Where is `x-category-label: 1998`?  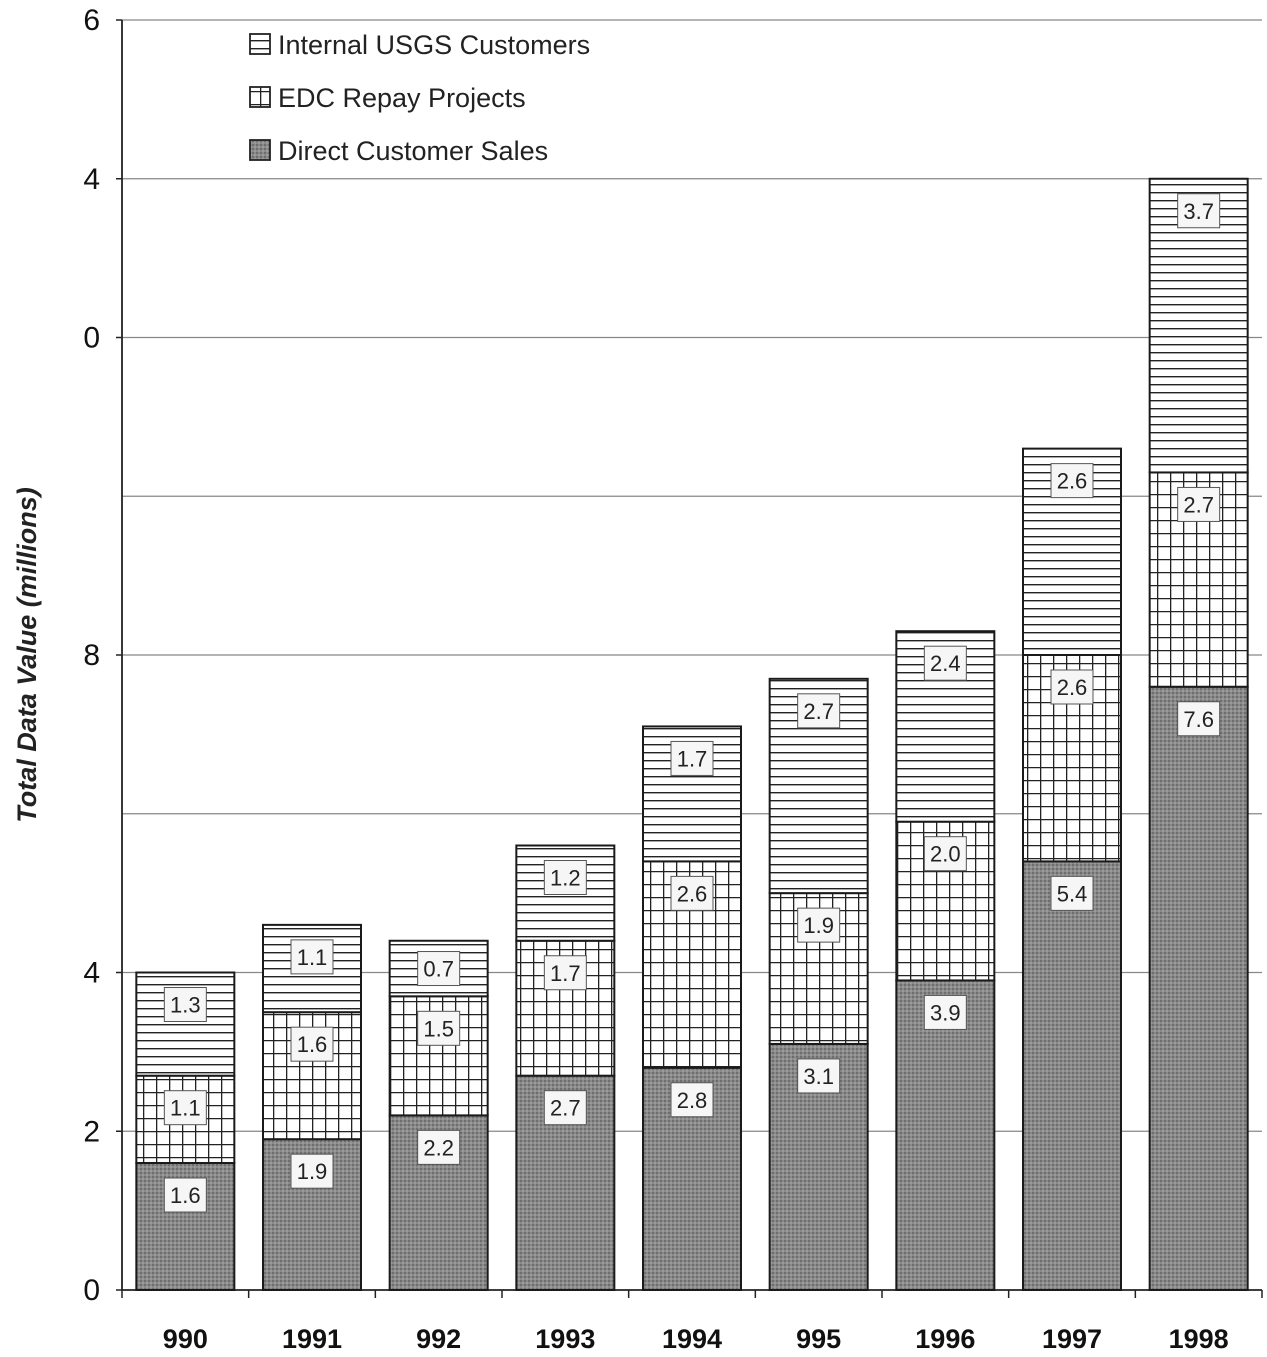 x-category-label: 1998 is located at coordinates (1199, 1339).